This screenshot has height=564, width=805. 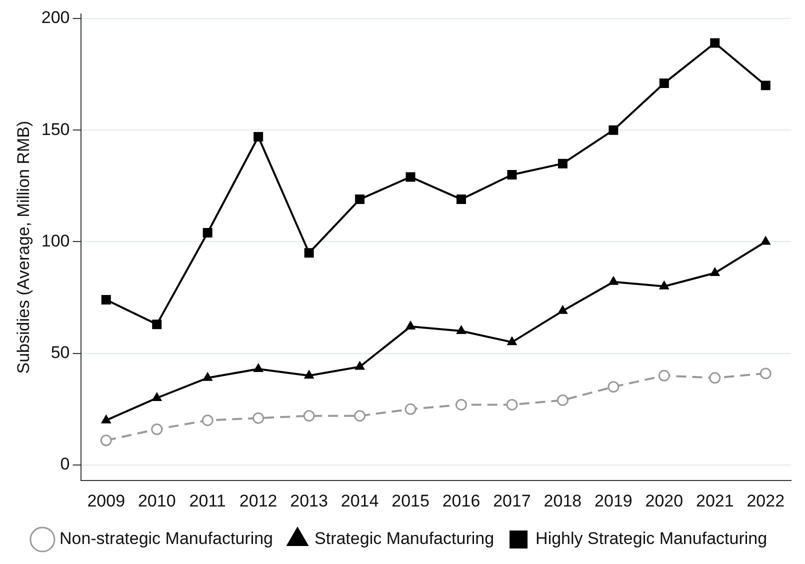 What do you see at coordinates (359, 500) in the screenshot?
I see `x-tick-label: 2014` at bounding box center [359, 500].